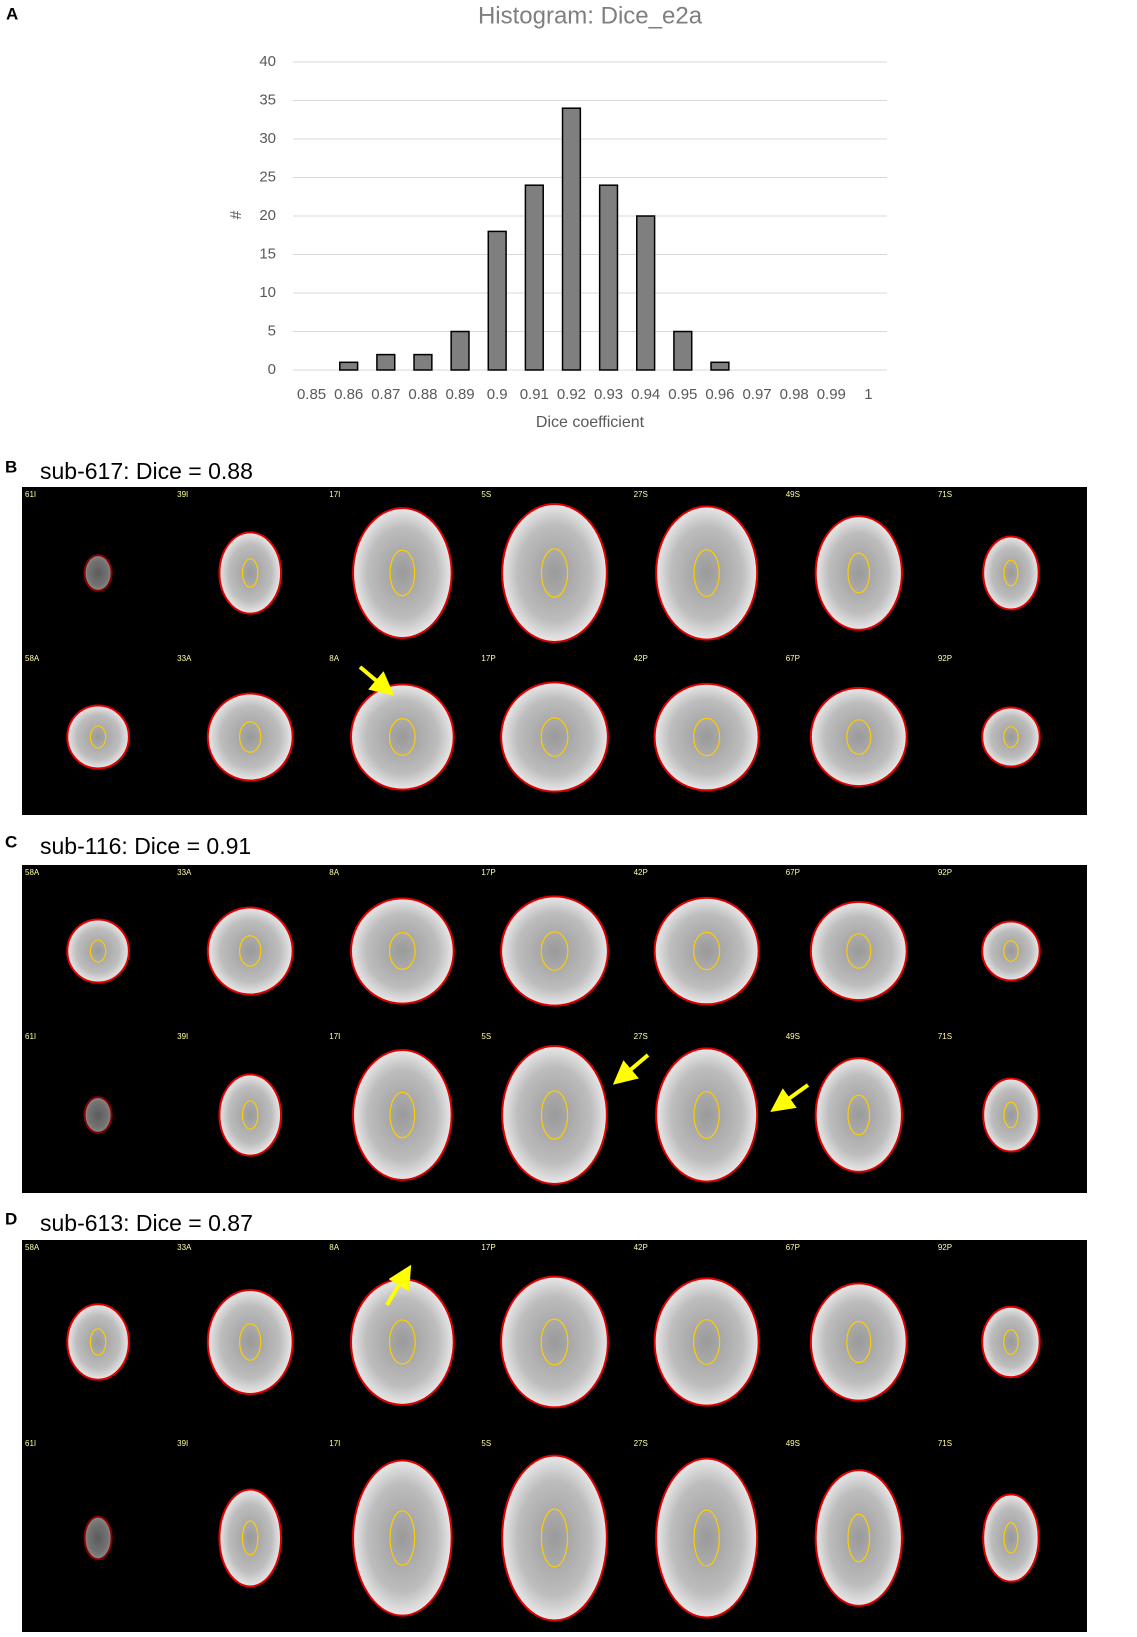 This screenshot has width=1137, height=1637. Describe the element at coordinates (756, 394) in the screenshot. I see `x-tick-label: 0.97` at that location.